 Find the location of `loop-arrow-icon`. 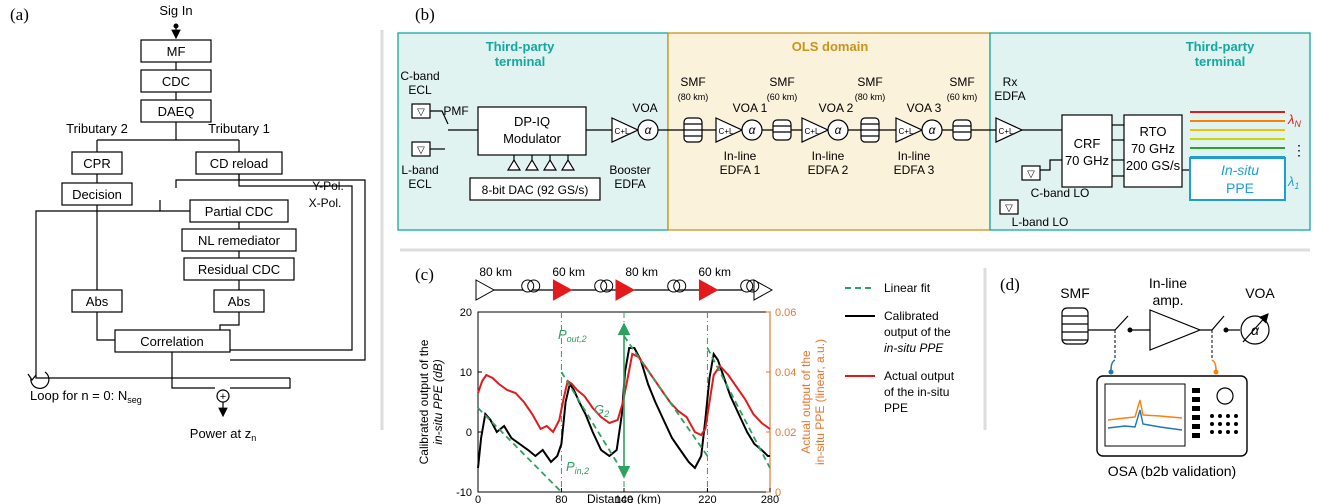

loop-arrow-icon is located at coordinates (40, 380).